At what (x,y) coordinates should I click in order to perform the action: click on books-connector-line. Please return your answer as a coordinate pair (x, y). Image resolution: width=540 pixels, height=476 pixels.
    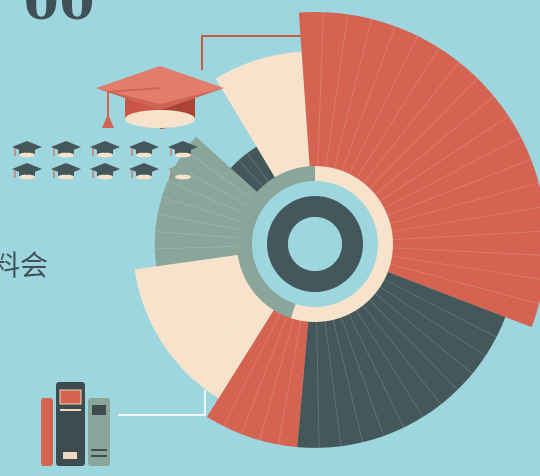
    Looking at the image, I should click on (162, 403).